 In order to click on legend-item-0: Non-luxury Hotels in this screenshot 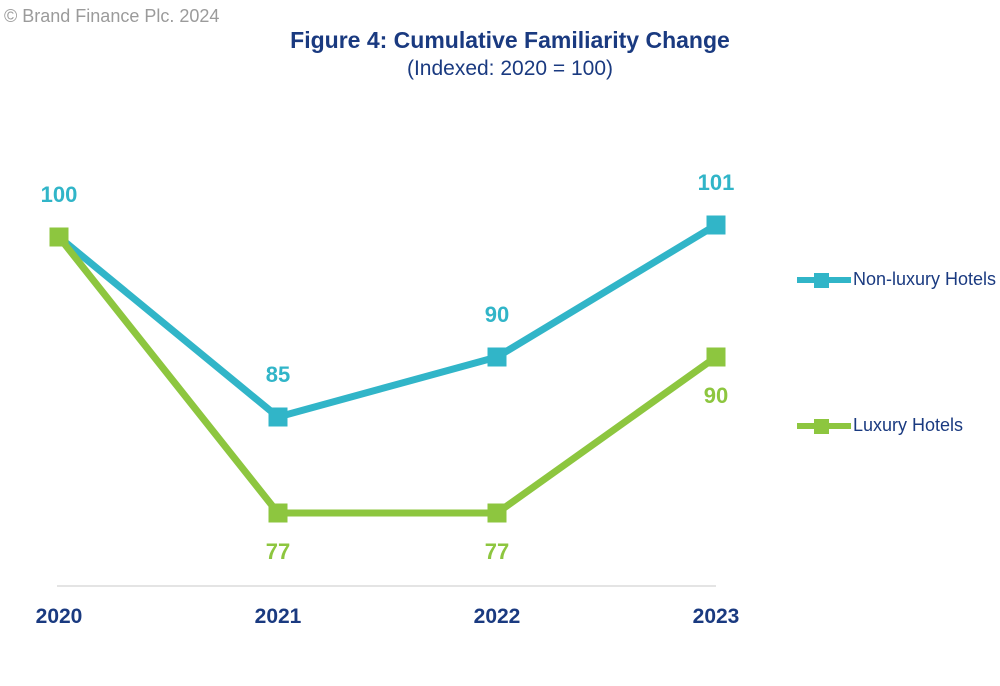, I will do `click(896, 279)`.